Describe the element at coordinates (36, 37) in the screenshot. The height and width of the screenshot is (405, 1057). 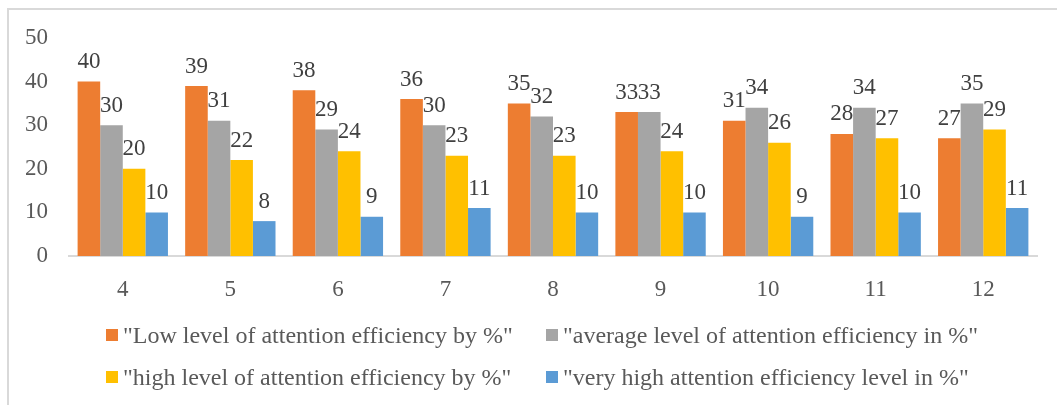
I see `y-tick-label: 50` at that location.